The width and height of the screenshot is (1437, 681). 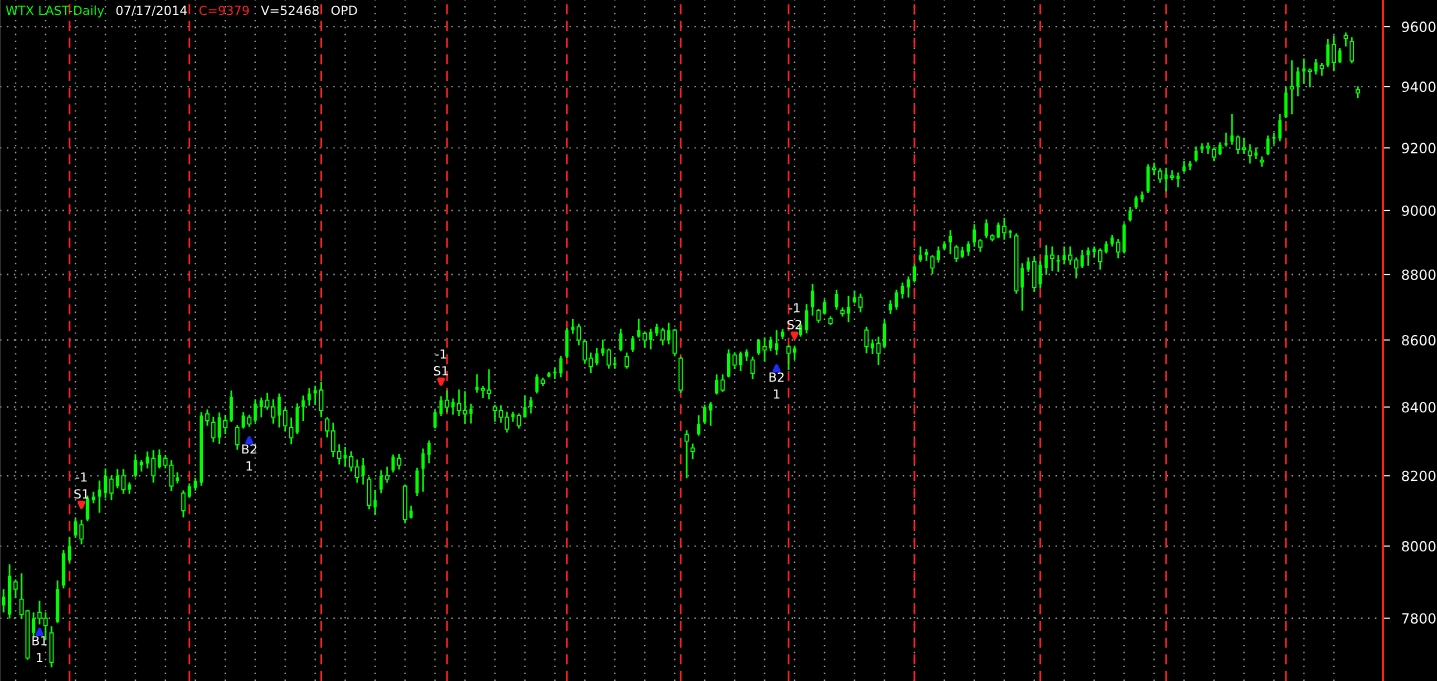 What do you see at coordinates (1419, 618) in the screenshot?
I see `y-tick-label: 7800` at bounding box center [1419, 618].